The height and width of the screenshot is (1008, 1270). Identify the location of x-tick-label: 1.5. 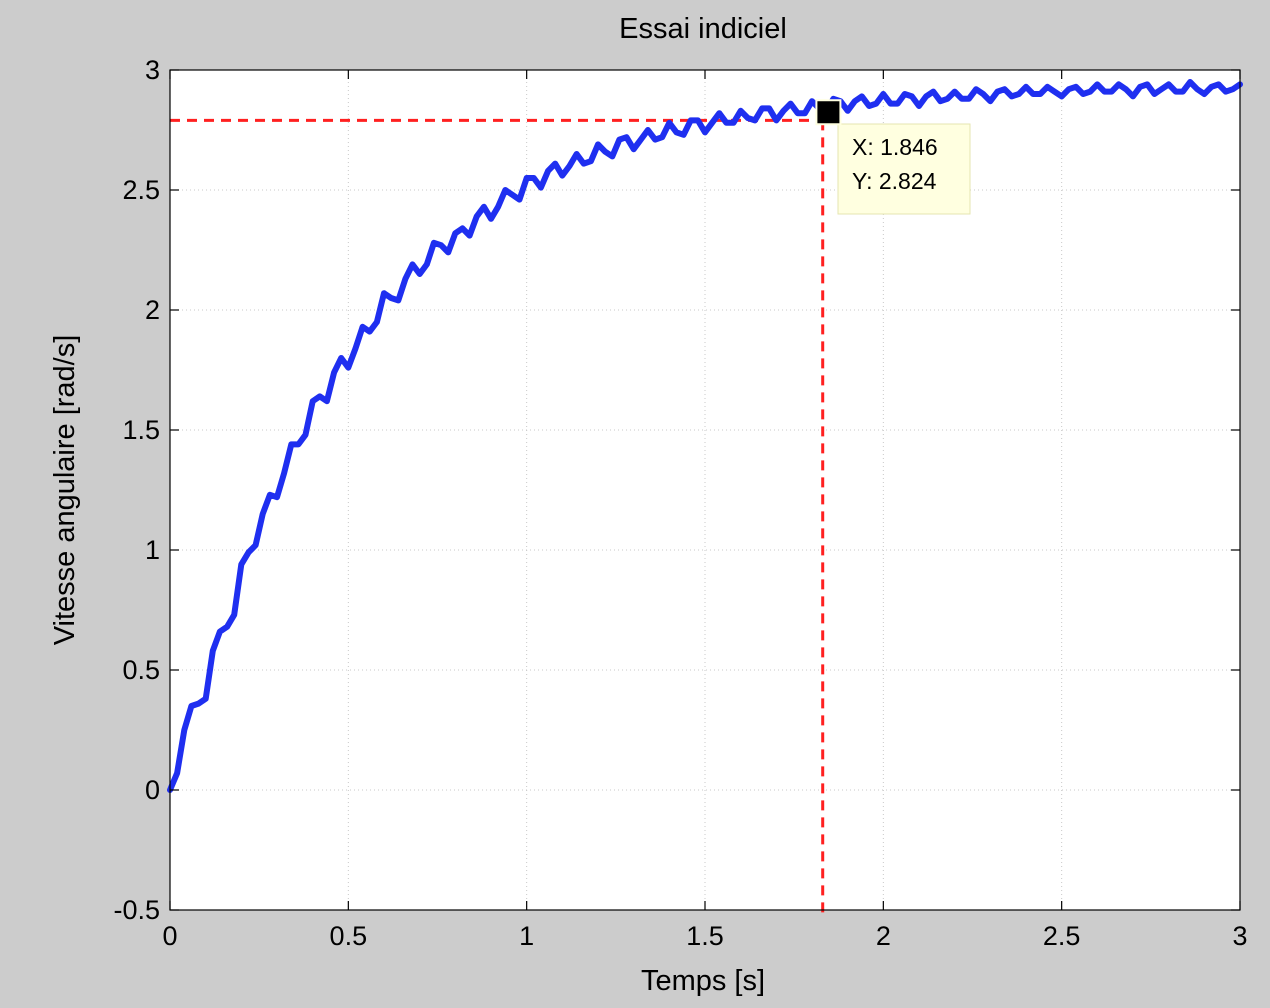
(705, 936).